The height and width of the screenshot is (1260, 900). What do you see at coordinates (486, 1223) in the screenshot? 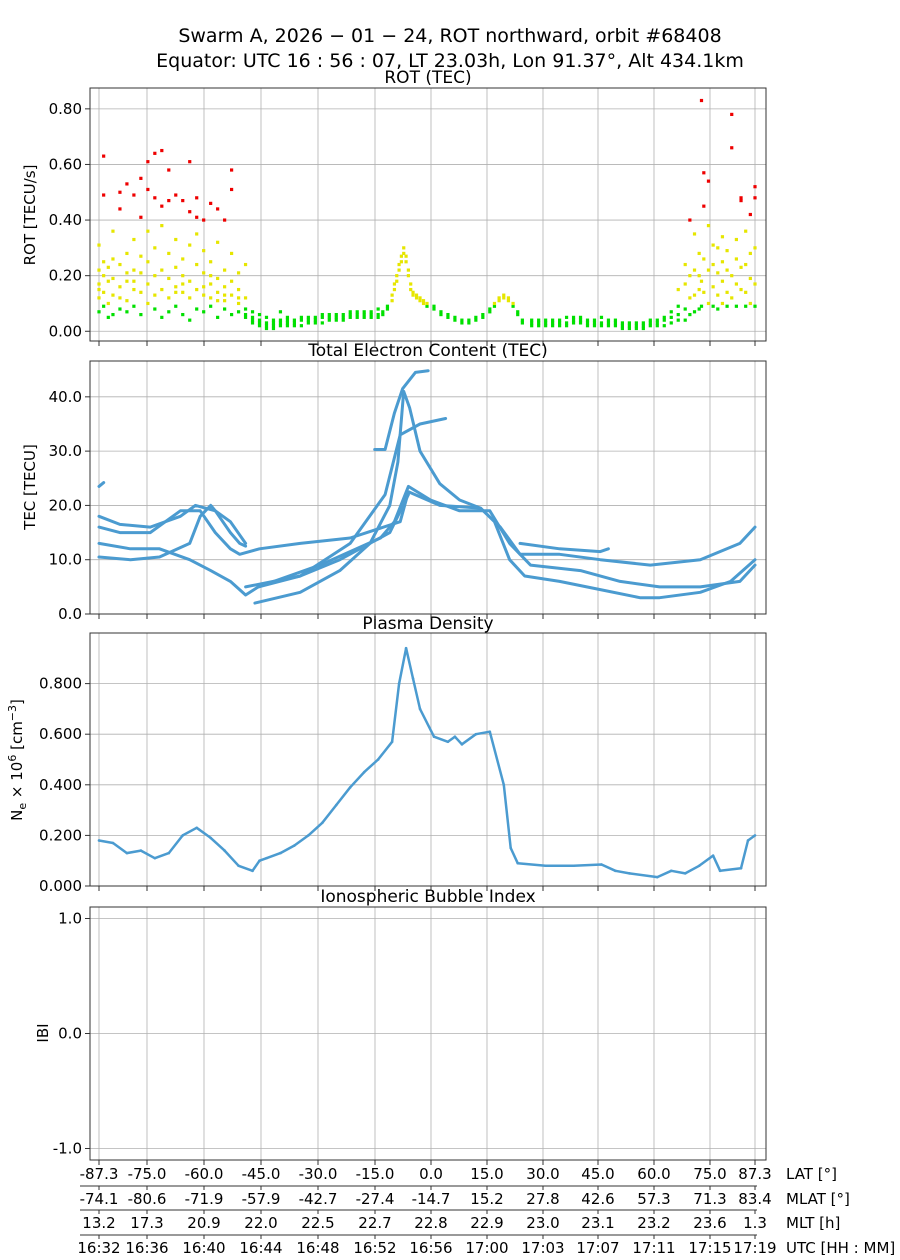
I see `x-tick-label: 22.9` at bounding box center [486, 1223].